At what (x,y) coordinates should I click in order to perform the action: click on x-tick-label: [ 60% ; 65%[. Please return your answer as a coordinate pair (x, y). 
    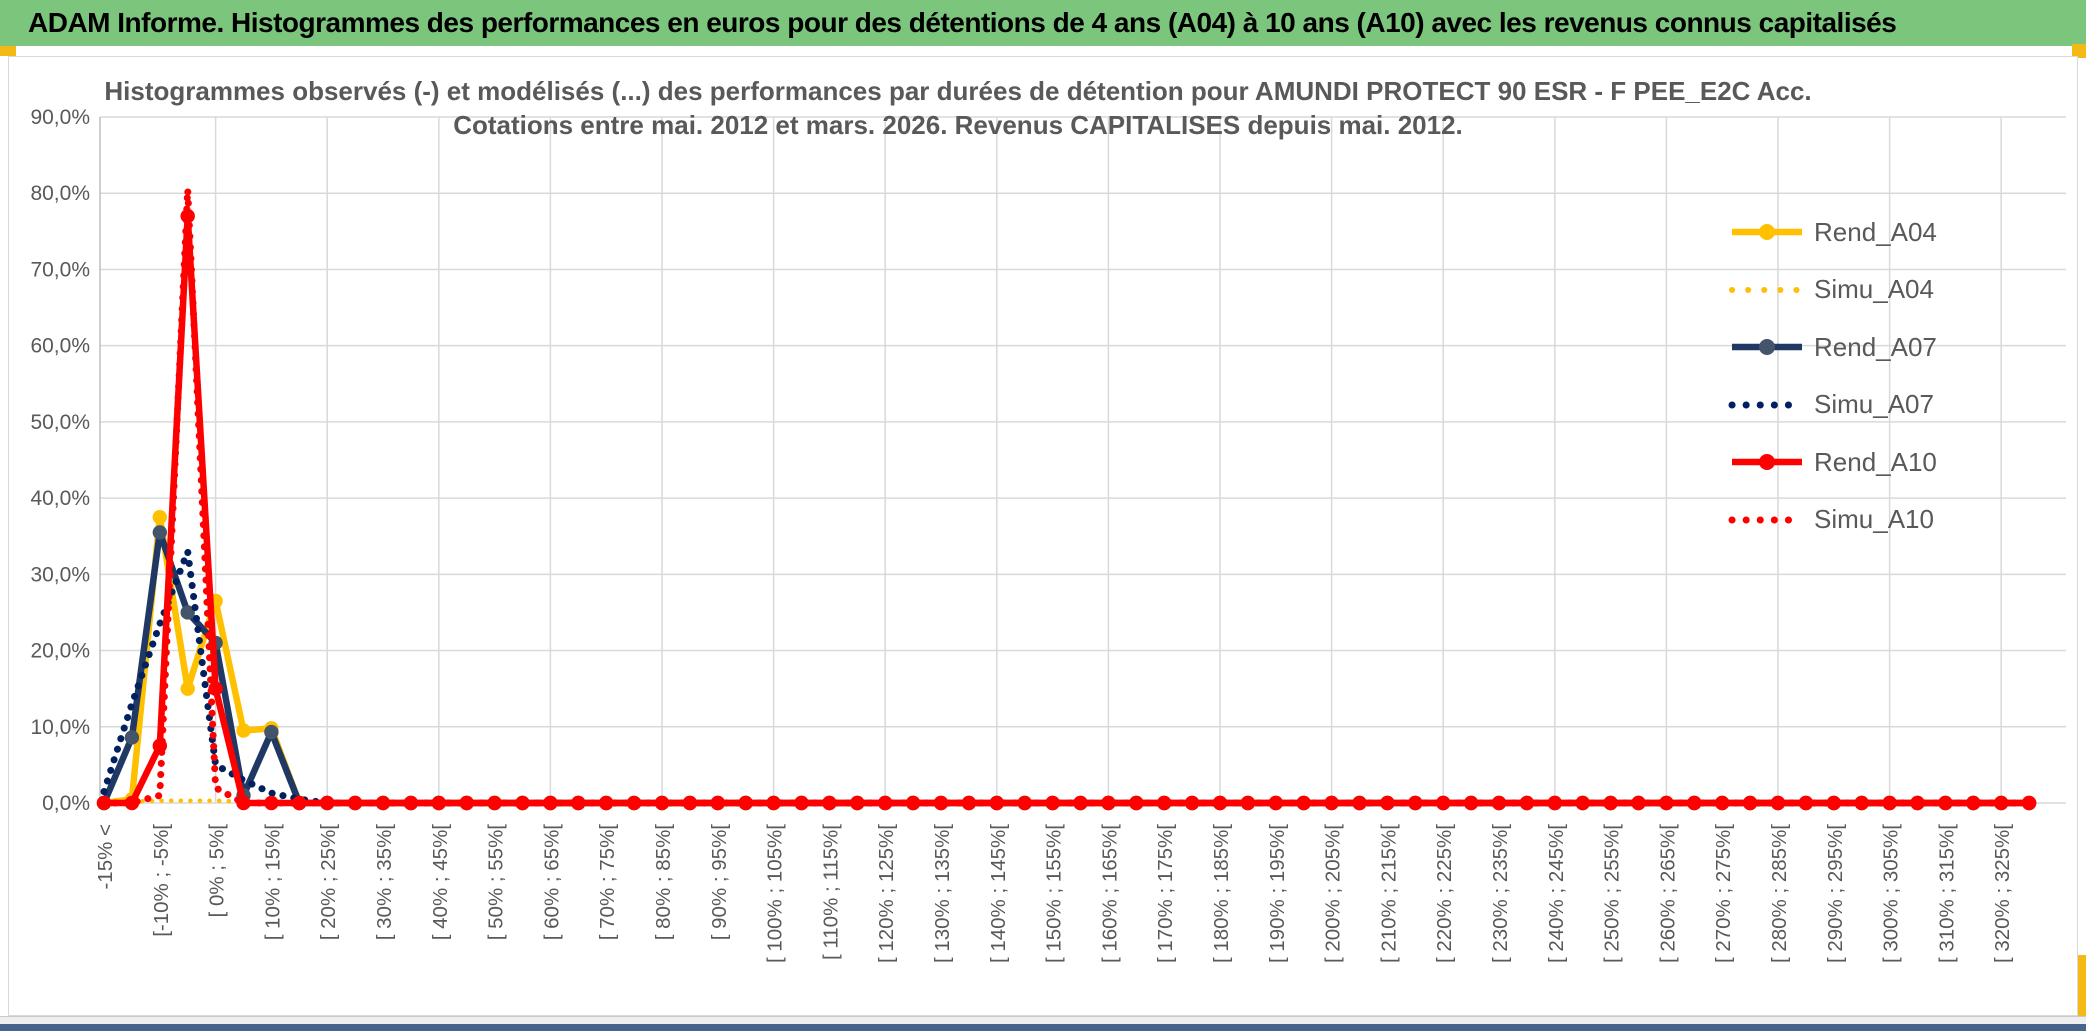
    Looking at the image, I should click on (551, 882).